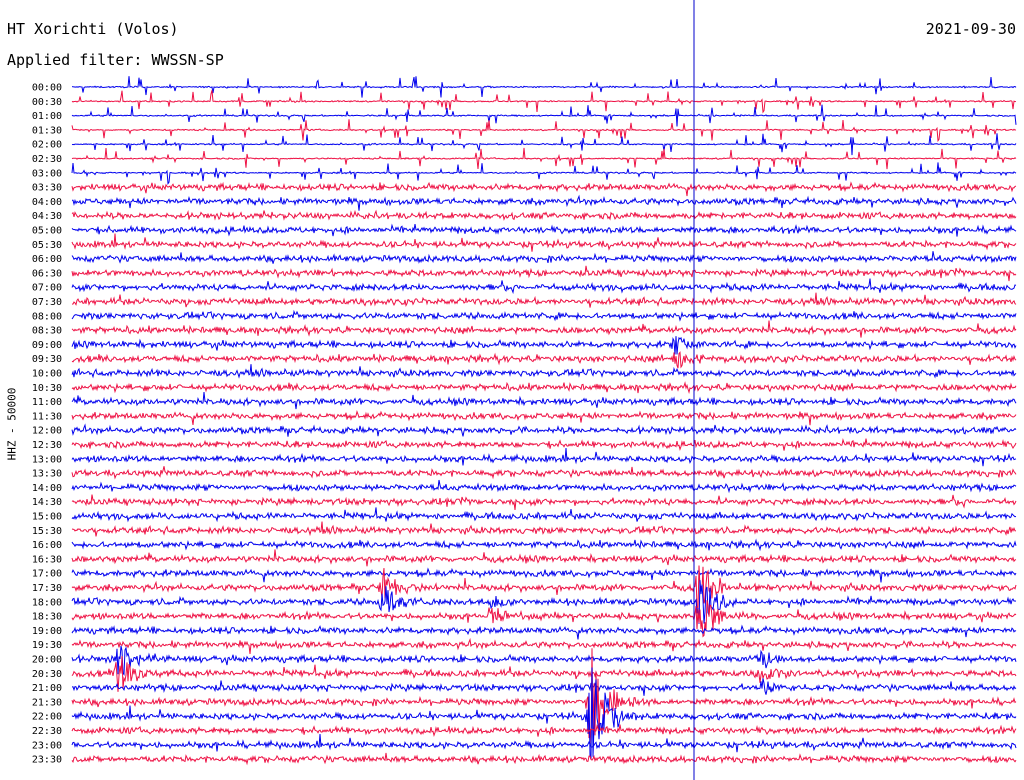 The width and height of the screenshot is (1024, 780). Describe the element at coordinates (47, 388) in the screenshot. I see `row-time-label: 10:30` at that location.